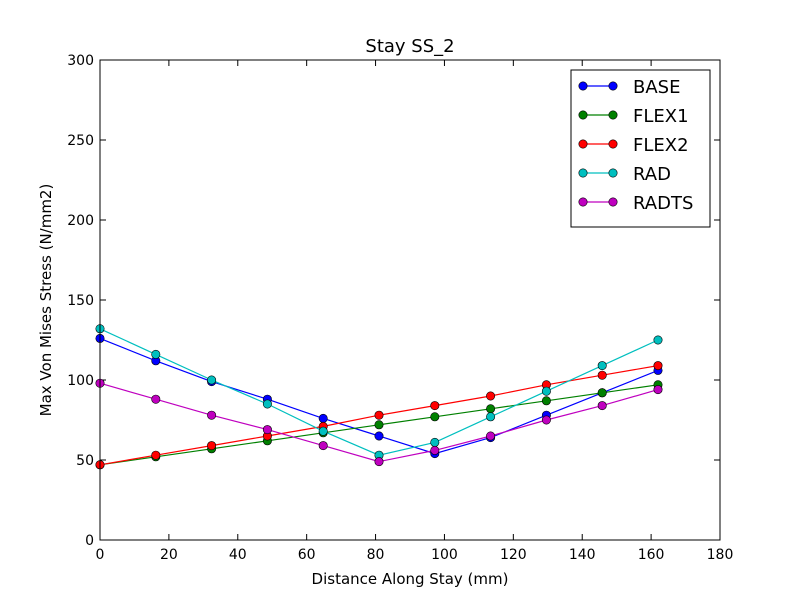  What do you see at coordinates (80, 381) in the screenshot?
I see `y-tick-label: 100` at bounding box center [80, 381].